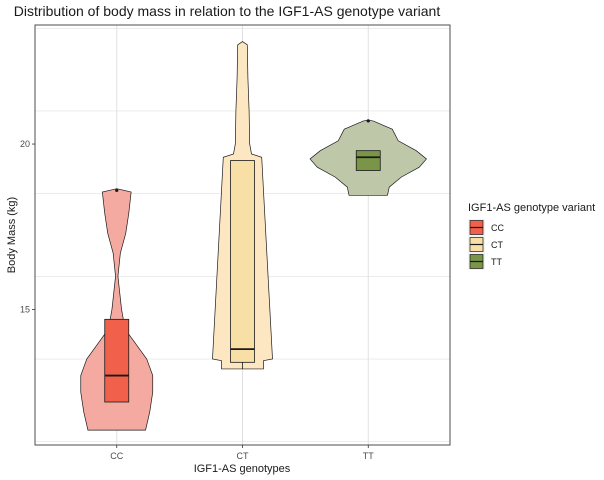 The image size is (604, 480). What do you see at coordinates (12, 235) in the screenshot?
I see `y-axis-title: Body Mass (kg)` at bounding box center [12, 235].